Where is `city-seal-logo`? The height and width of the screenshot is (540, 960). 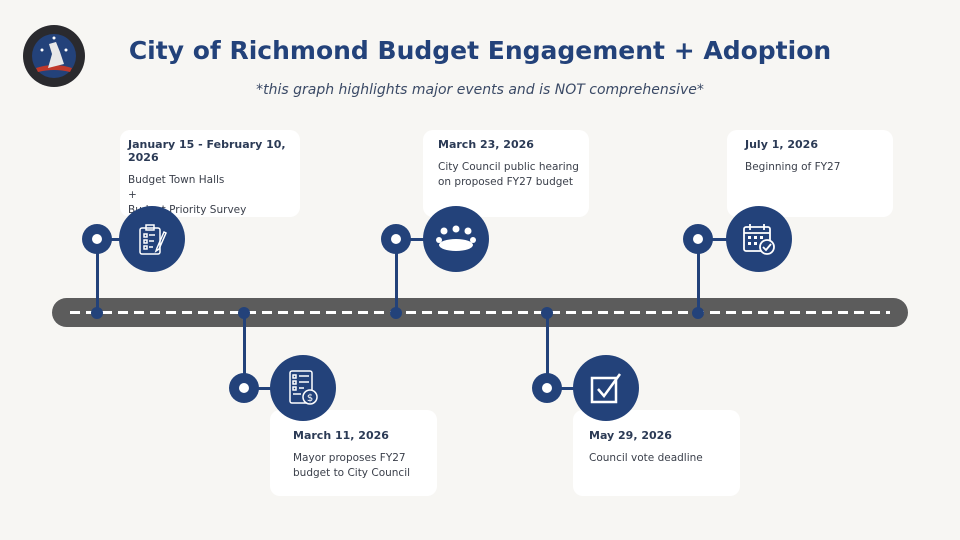
city-seal-logo is located at coordinates (54, 56).